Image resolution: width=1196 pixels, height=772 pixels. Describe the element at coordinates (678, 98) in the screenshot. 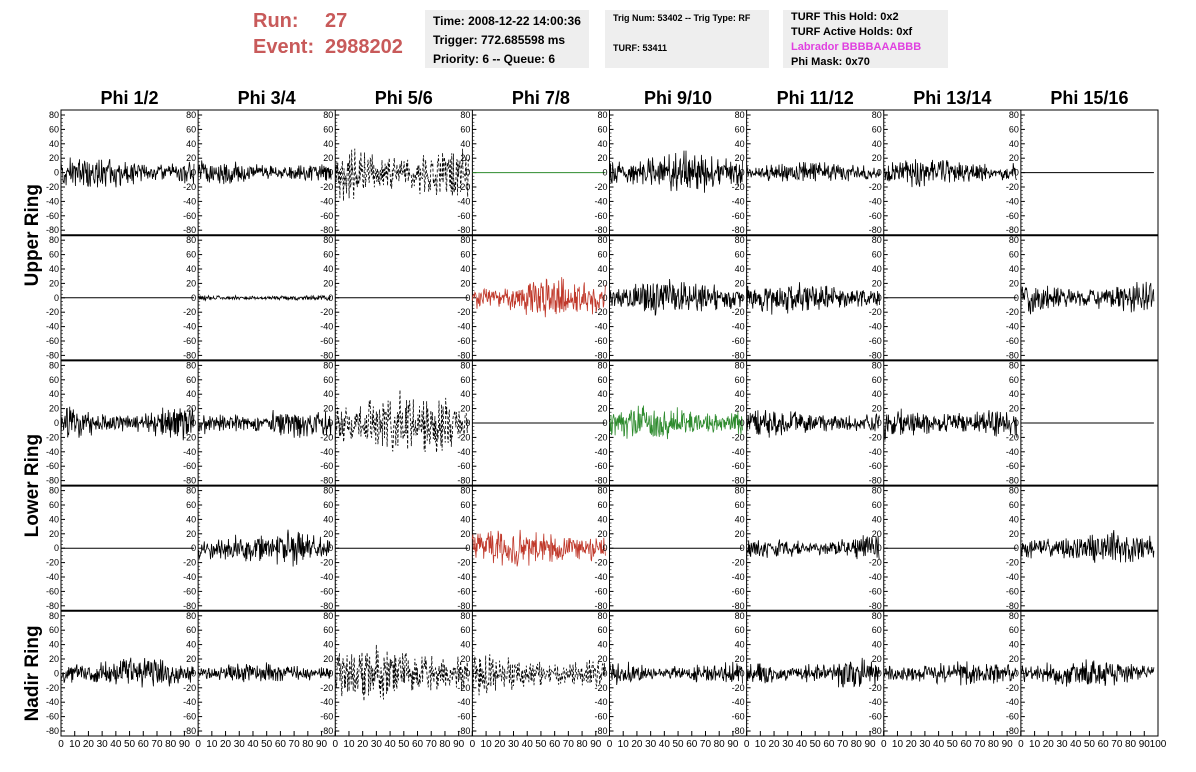

I see `column-header: Phi 9/10` at that location.